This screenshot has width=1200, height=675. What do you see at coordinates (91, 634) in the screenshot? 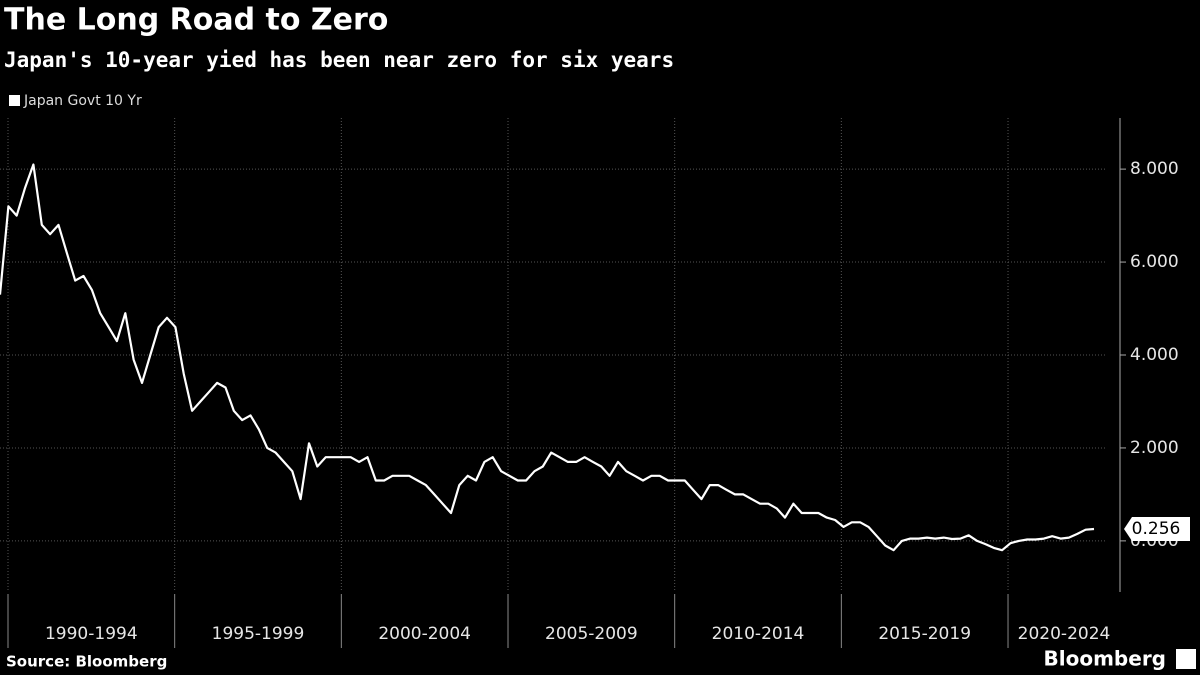
I see `x-tick-label: 1990-1994` at bounding box center [91, 634].